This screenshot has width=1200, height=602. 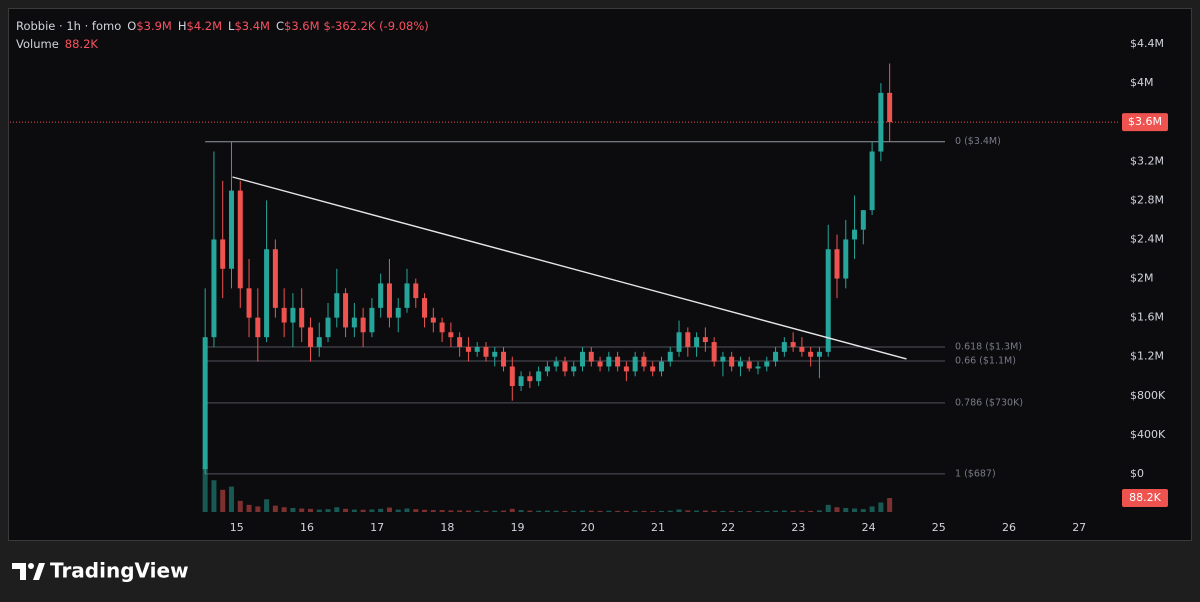 What do you see at coordinates (939, 527) in the screenshot?
I see `x-tick-label: 25` at bounding box center [939, 527].